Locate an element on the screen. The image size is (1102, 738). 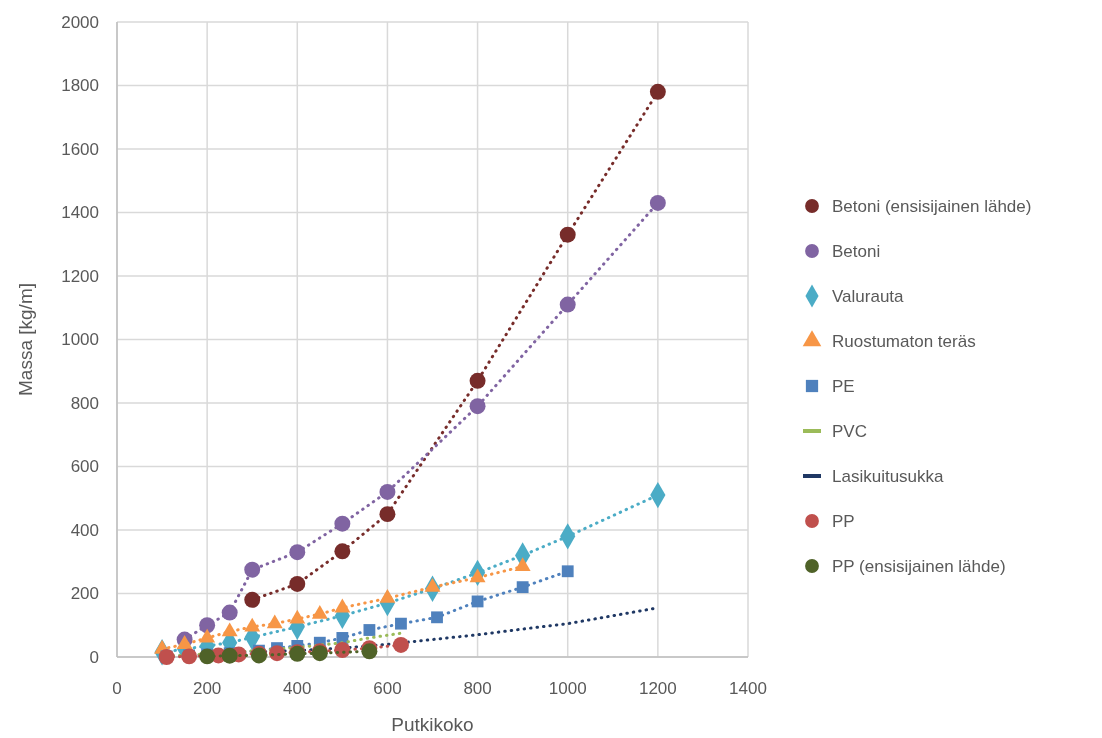
legend-label: PP (ensisijainen lähde) is located at coordinates (919, 566).